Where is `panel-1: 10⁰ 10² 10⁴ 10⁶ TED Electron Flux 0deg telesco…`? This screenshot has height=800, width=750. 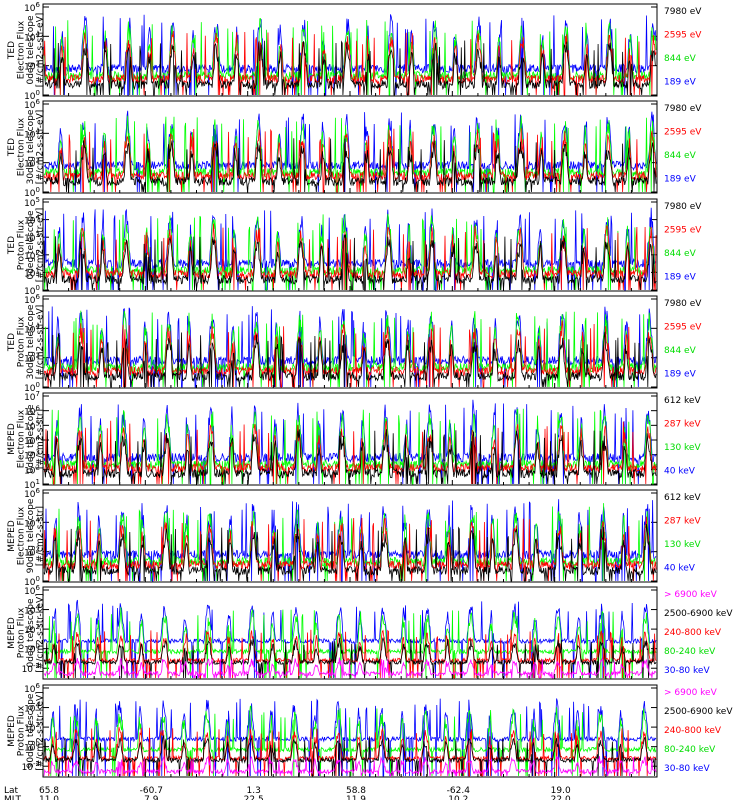
panel-1: 10⁰ 10² 10⁴ 10⁶ TED Electron Flux 0deg telesco… is located at coordinates (354, 51).